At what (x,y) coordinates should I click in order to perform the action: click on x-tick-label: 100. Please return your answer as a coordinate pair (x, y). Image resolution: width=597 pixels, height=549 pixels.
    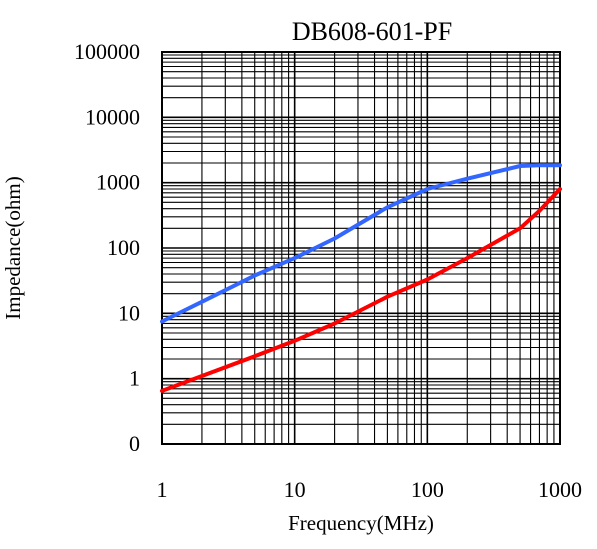
    Looking at the image, I should click on (427, 489).